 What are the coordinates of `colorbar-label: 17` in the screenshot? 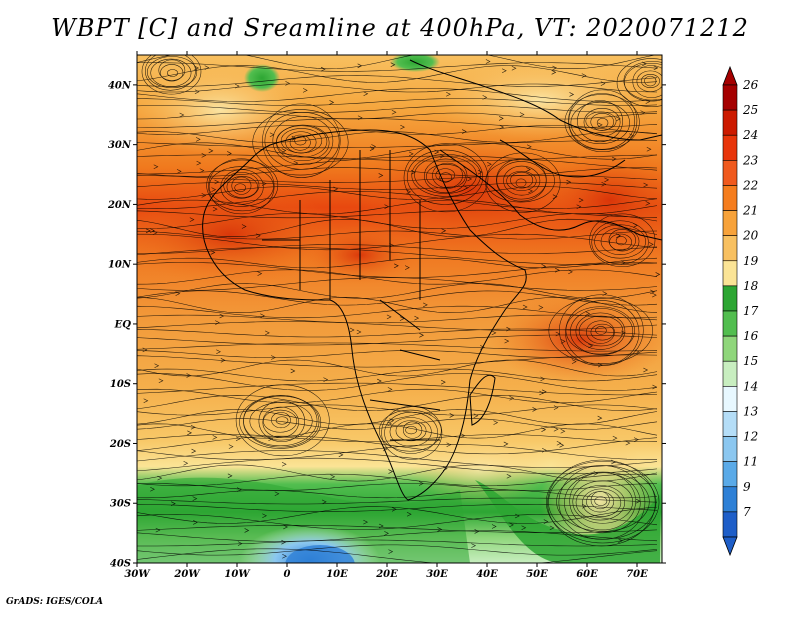 It's located at (751, 311).